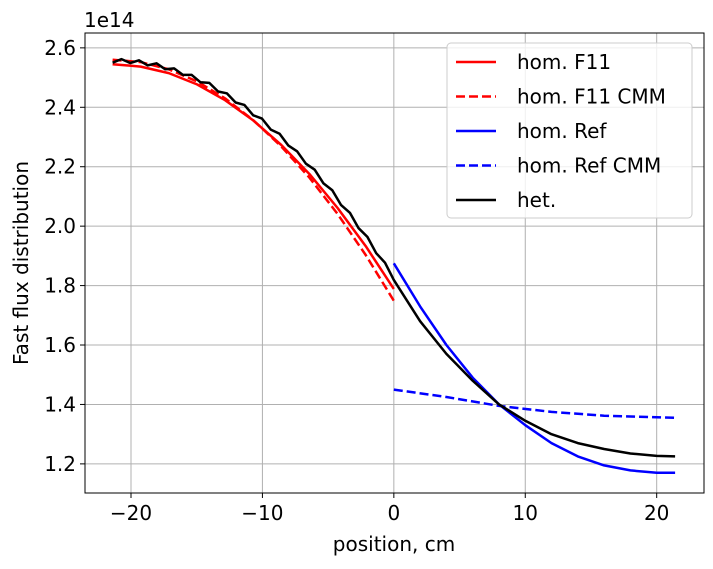 This screenshot has height=569, width=713. Describe the element at coordinates (60, 404) in the screenshot. I see `y-tick-label: 1.4` at that location.